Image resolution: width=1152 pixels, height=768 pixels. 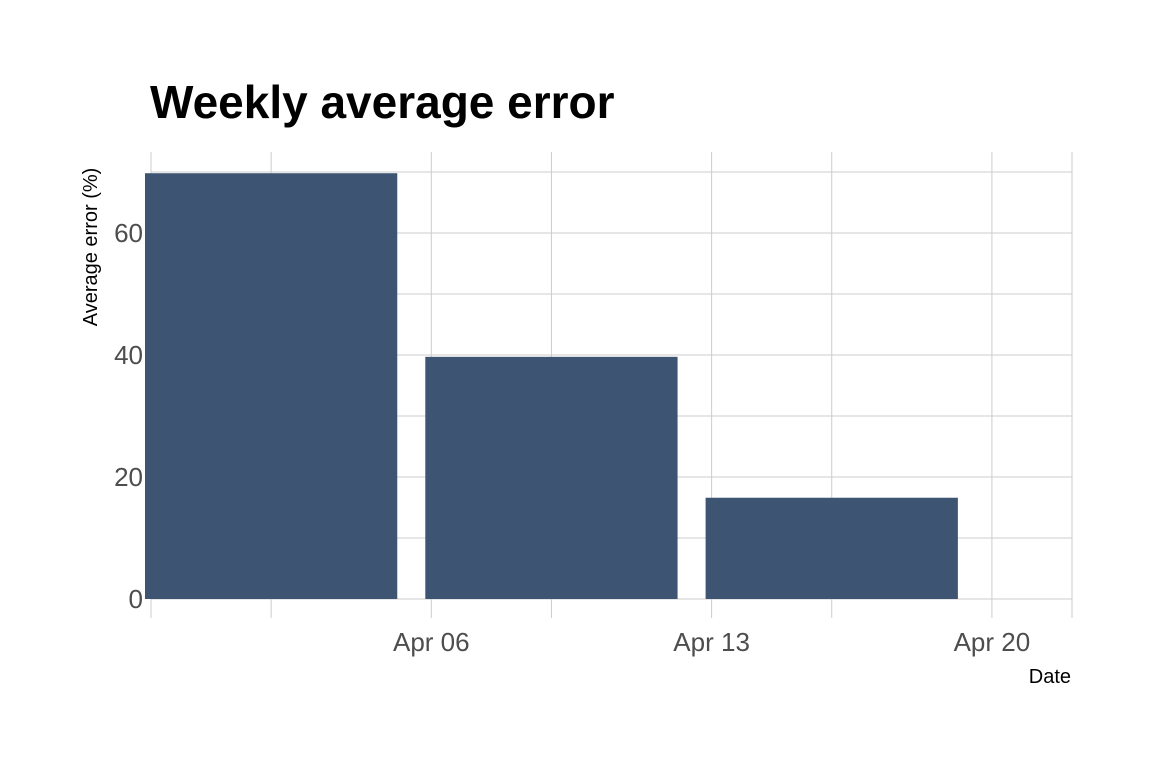 I want to click on y-tick-label: 60, so click(x=128, y=233).